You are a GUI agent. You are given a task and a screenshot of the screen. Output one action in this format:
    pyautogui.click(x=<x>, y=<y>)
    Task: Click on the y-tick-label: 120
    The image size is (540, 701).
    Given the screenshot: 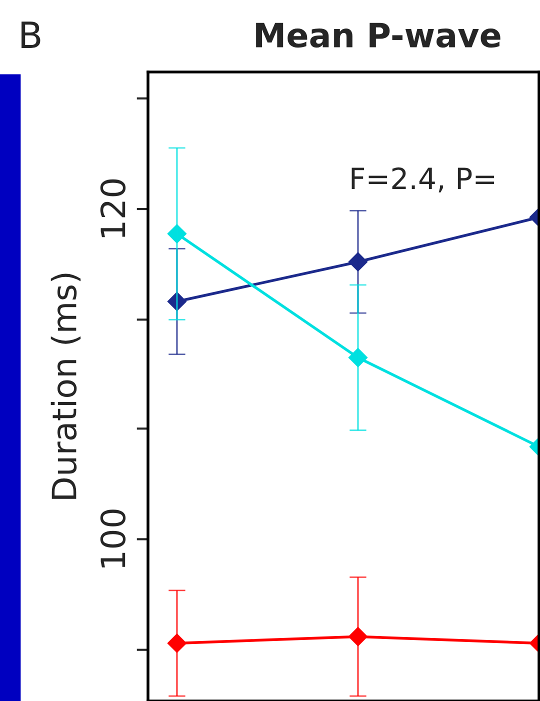 What is the action you would take?
    pyautogui.click(x=113, y=208)
    